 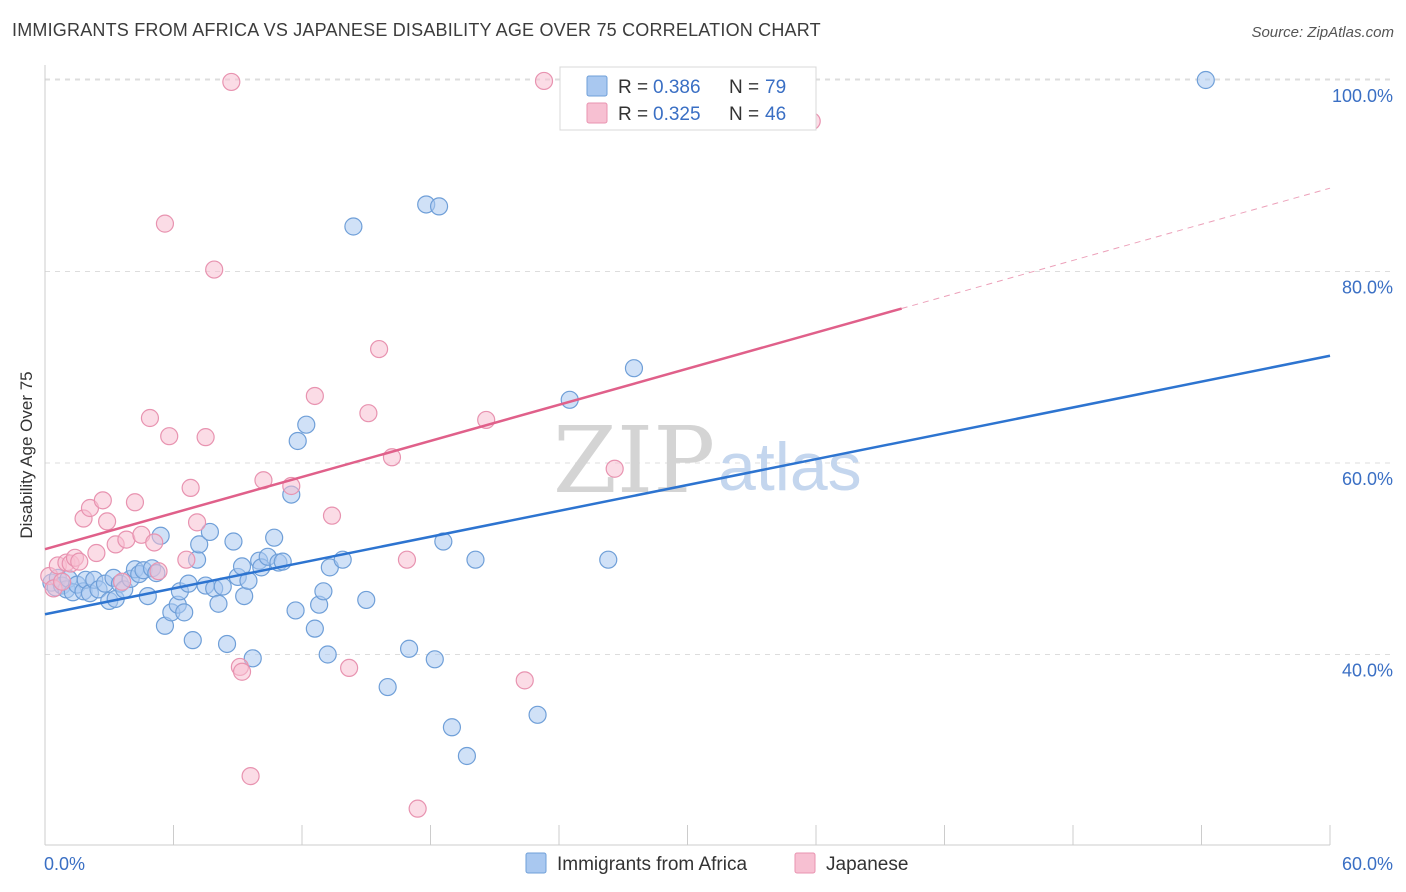 I want to click on y-tick-label-80: 80.0%, so click(x=1367, y=288).